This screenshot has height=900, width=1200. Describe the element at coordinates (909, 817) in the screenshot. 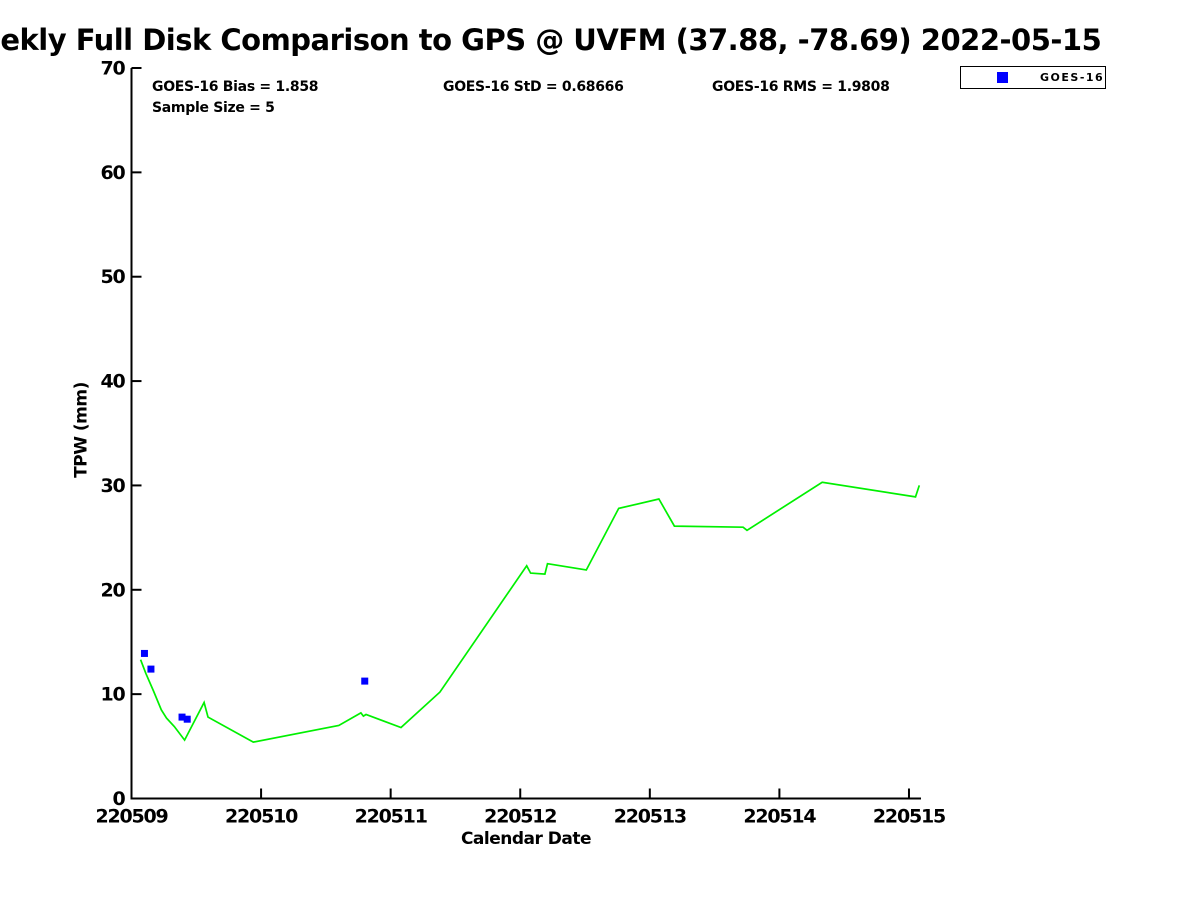

I see `x-tick-label: 220515` at that location.